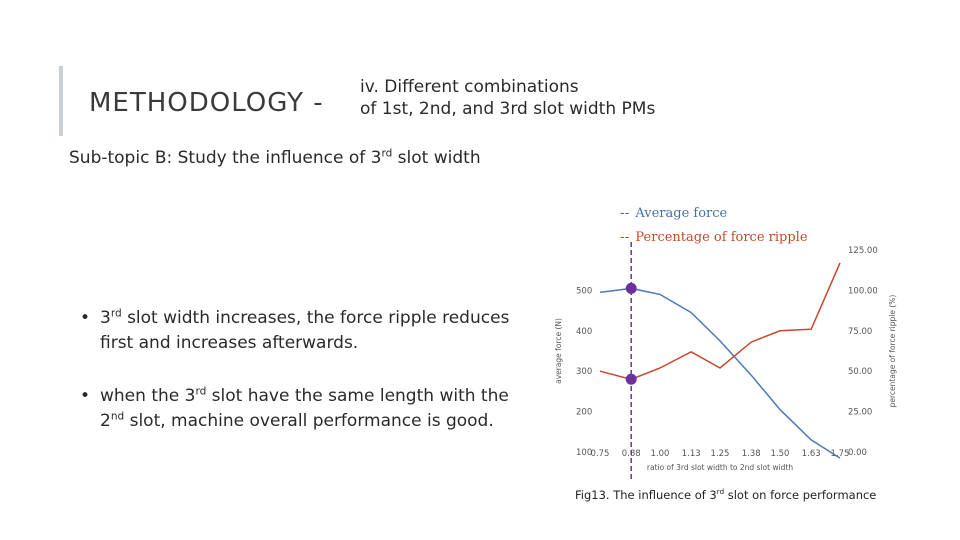 This screenshot has height=540, width=960. I want to click on accent-bar, so click(61, 101).